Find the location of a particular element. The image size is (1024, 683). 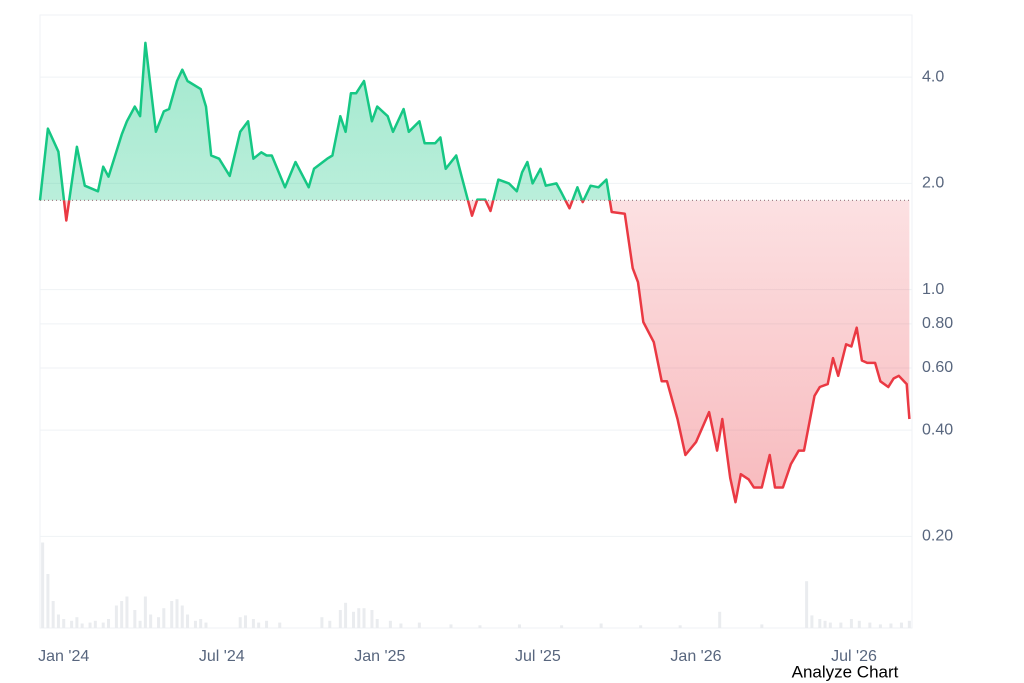

x-tick-label: Jan '25 is located at coordinates (379, 656).